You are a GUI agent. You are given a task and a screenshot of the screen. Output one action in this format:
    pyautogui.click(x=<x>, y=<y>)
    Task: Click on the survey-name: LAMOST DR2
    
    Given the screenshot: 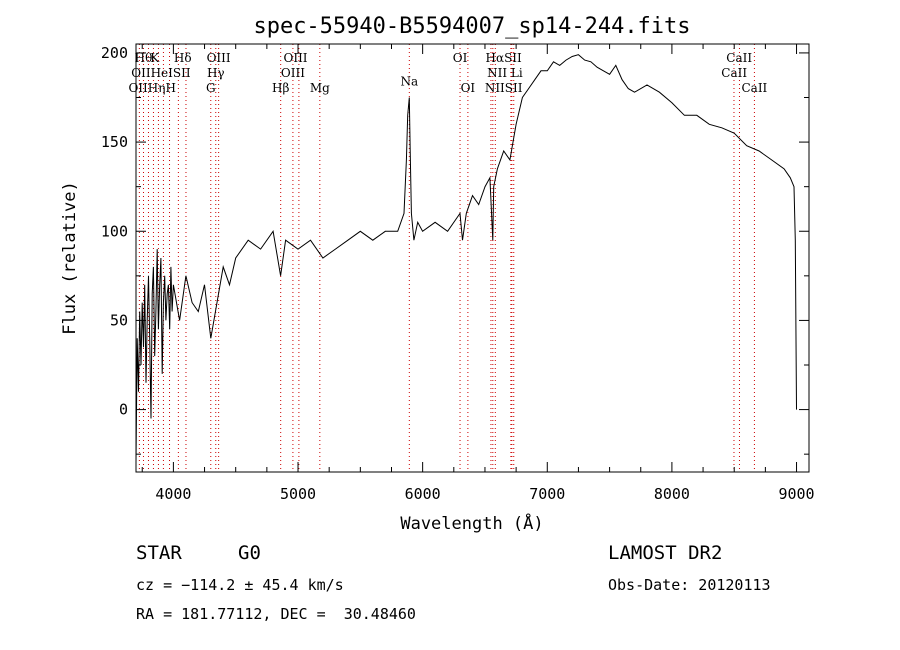 What is the action you would take?
    pyautogui.click(x=665, y=553)
    